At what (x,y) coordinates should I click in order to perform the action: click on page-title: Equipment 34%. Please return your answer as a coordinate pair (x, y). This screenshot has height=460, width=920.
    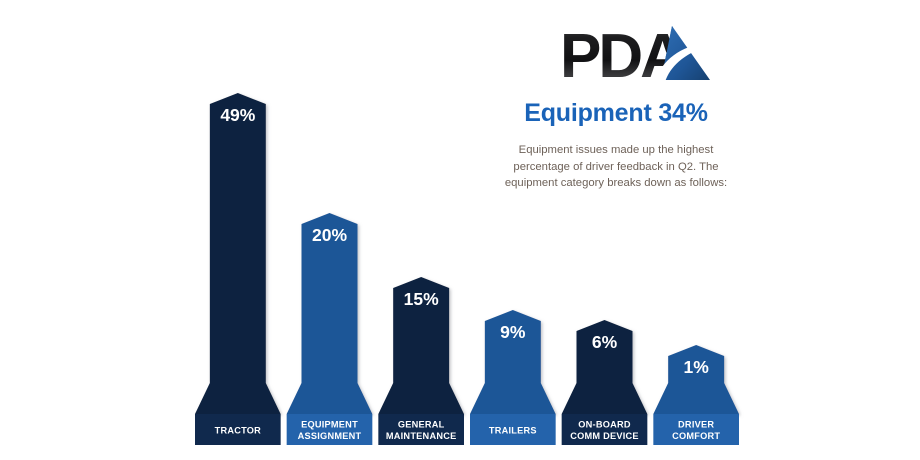
    Looking at the image, I should click on (616, 113).